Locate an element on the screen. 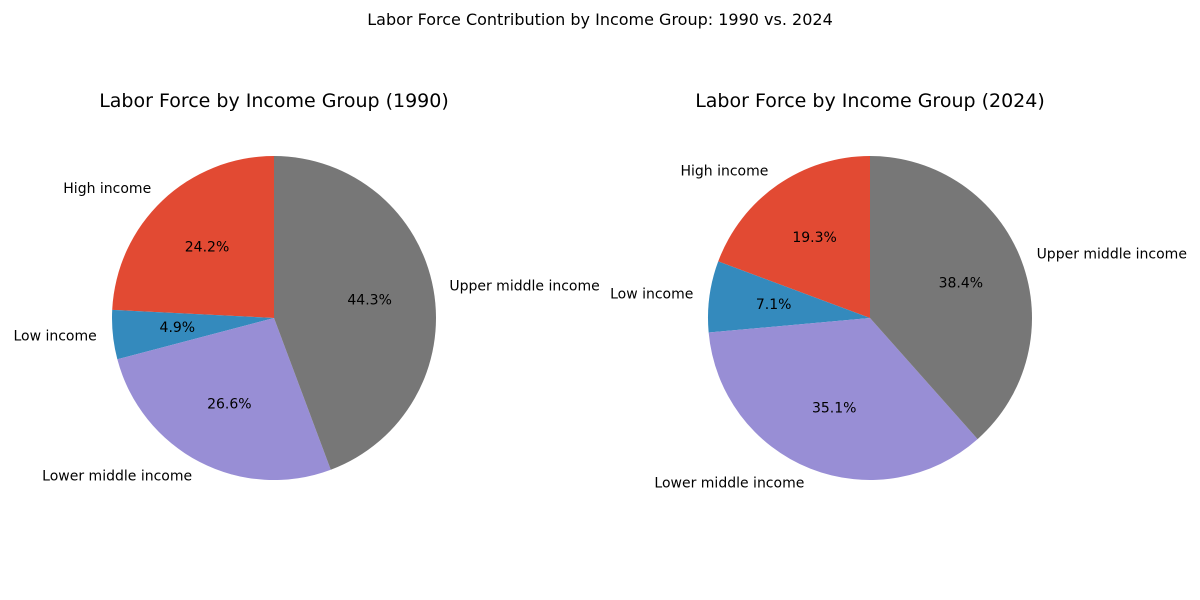 The height and width of the screenshot is (600, 1200). pie-slice-high-income-2024 is located at coordinates (794, 237).